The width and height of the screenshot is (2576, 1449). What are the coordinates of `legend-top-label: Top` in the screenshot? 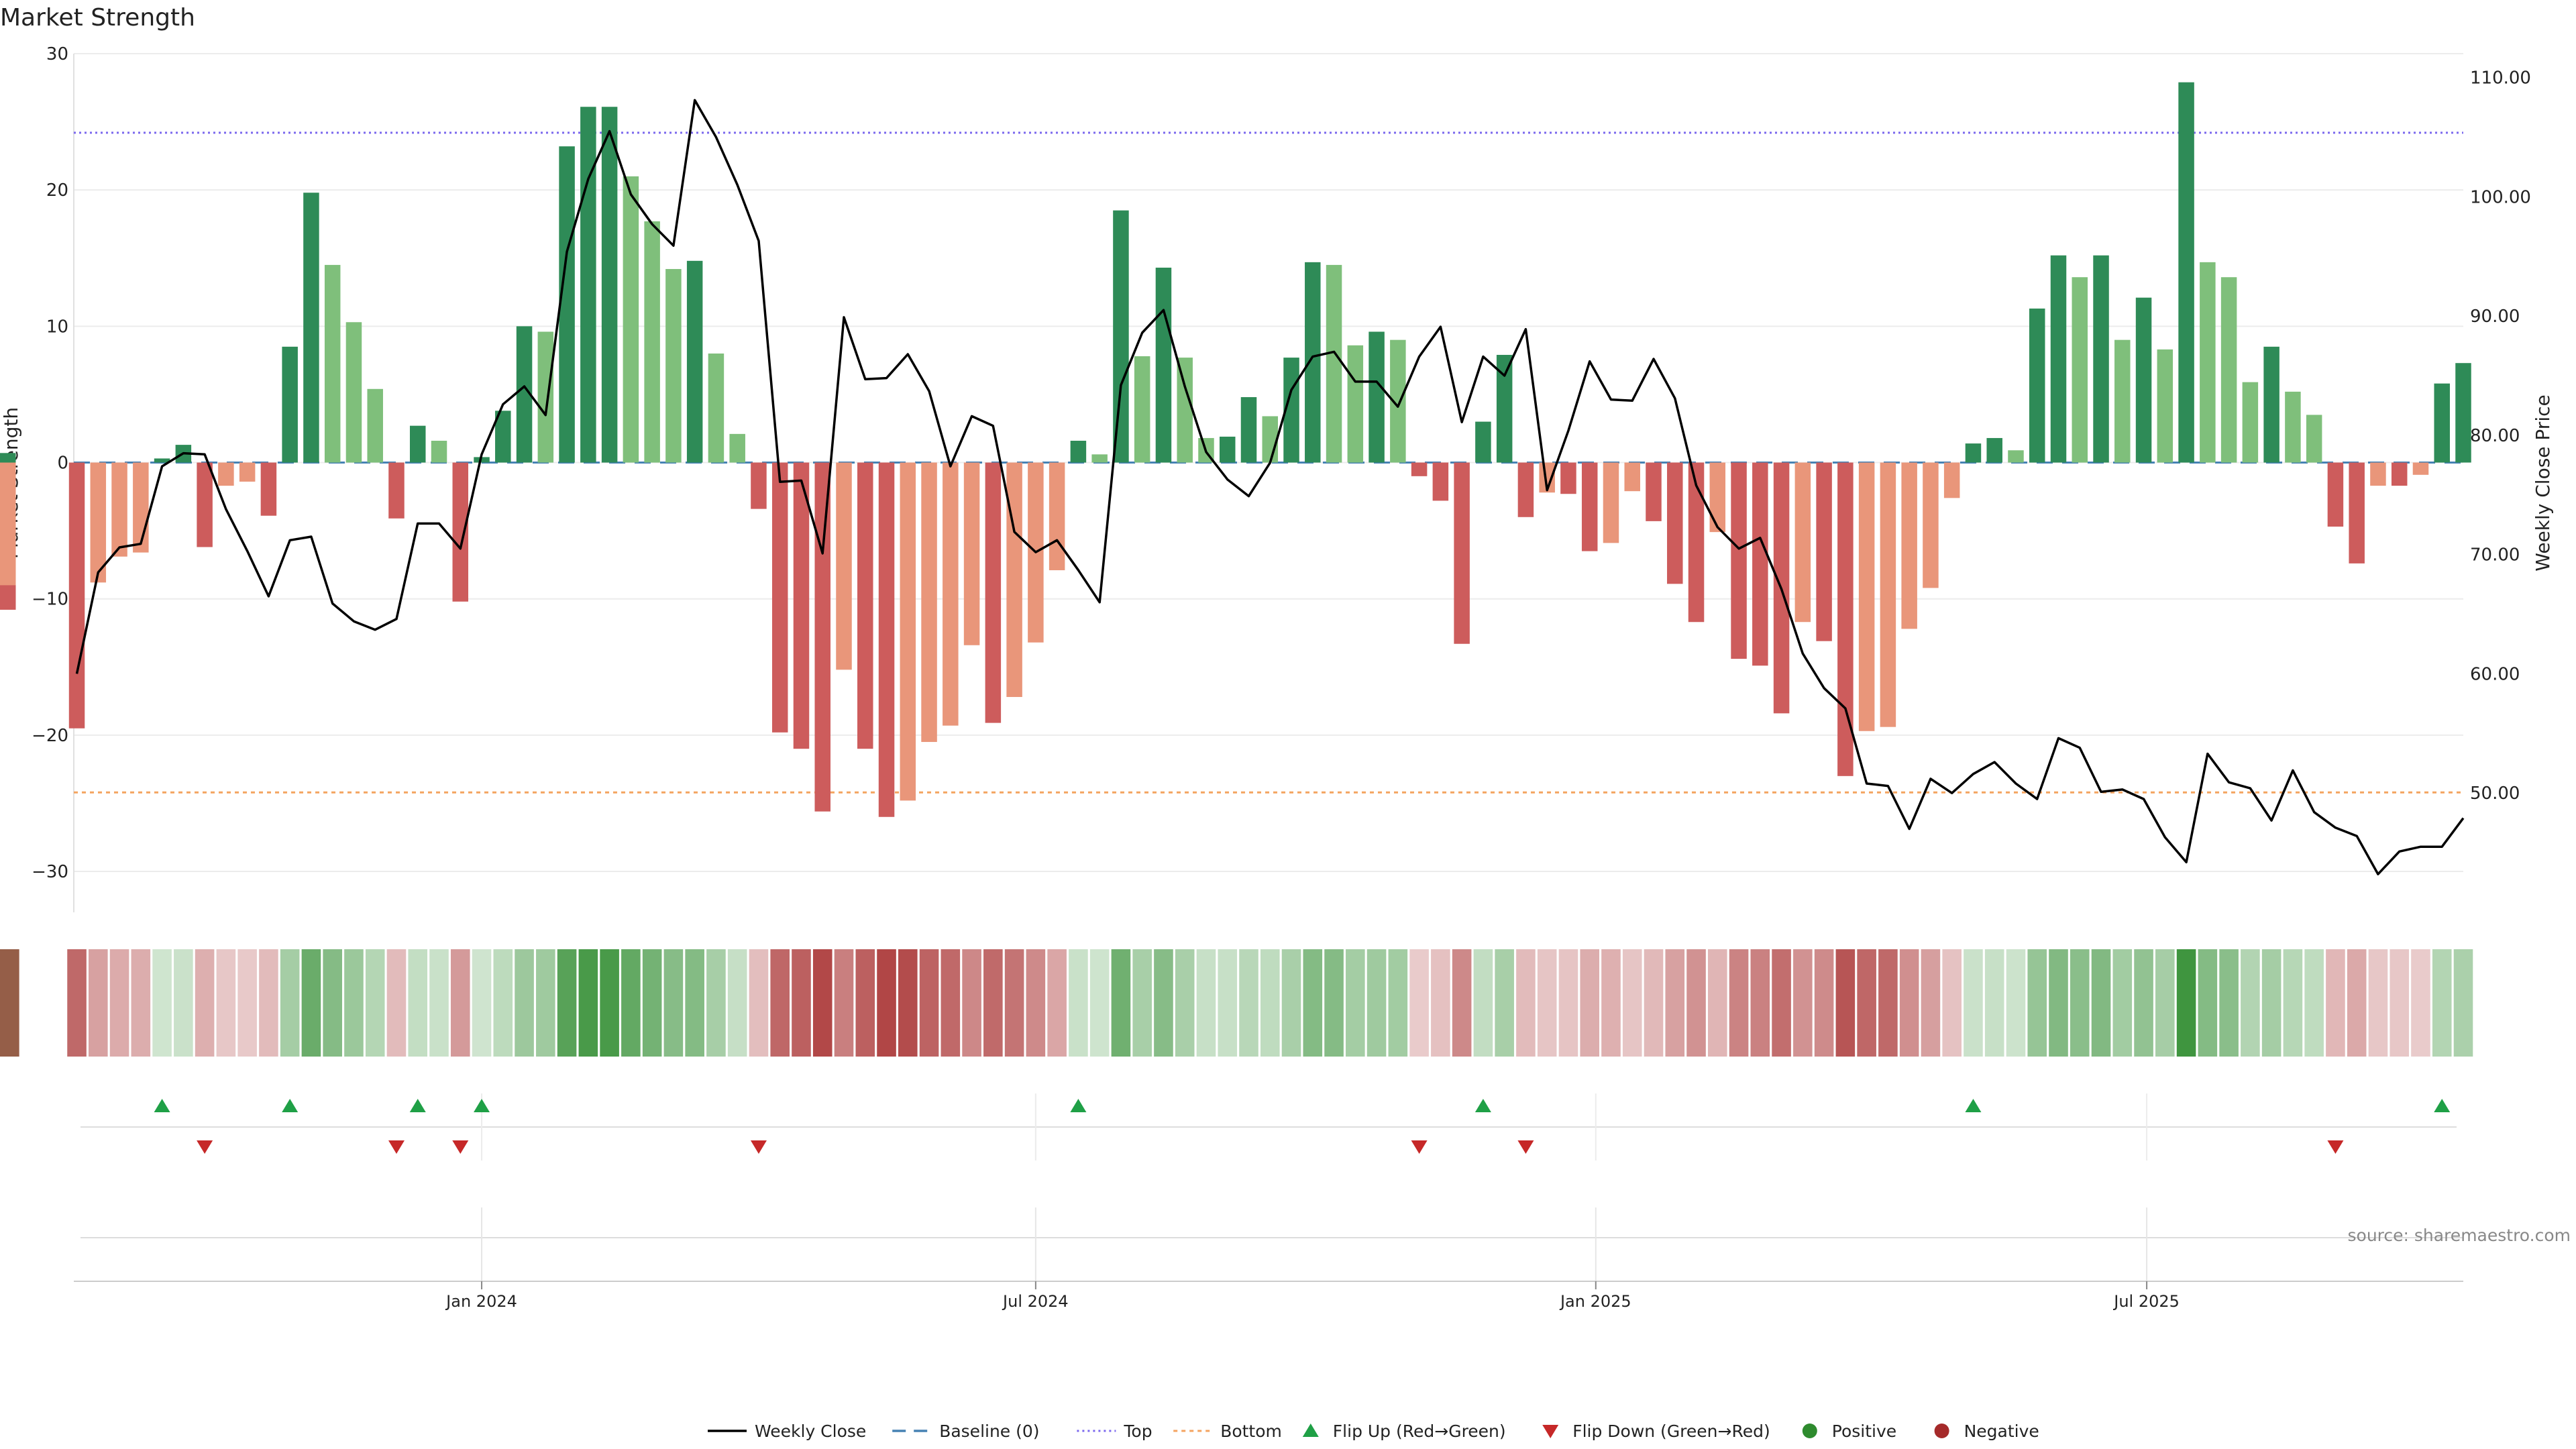 It's located at (1137, 1431).